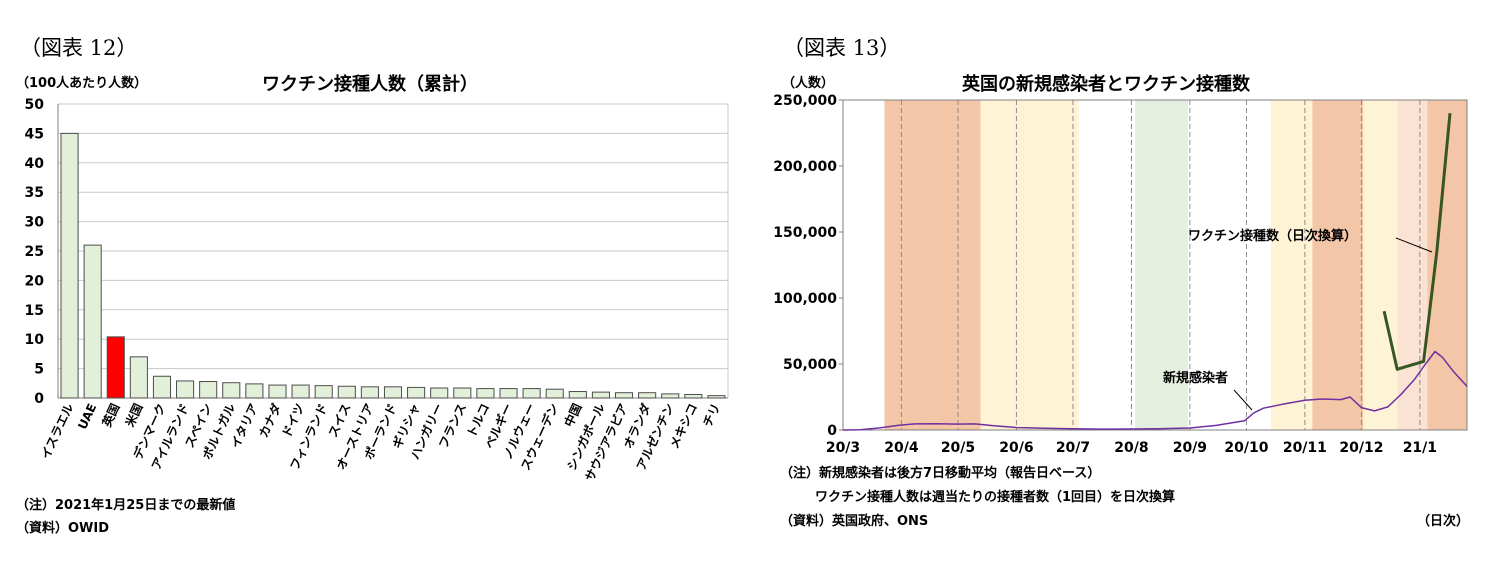  What do you see at coordinates (805, 167) in the screenshot?
I see `y-tick-label: 200,000` at bounding box center [805, 167].